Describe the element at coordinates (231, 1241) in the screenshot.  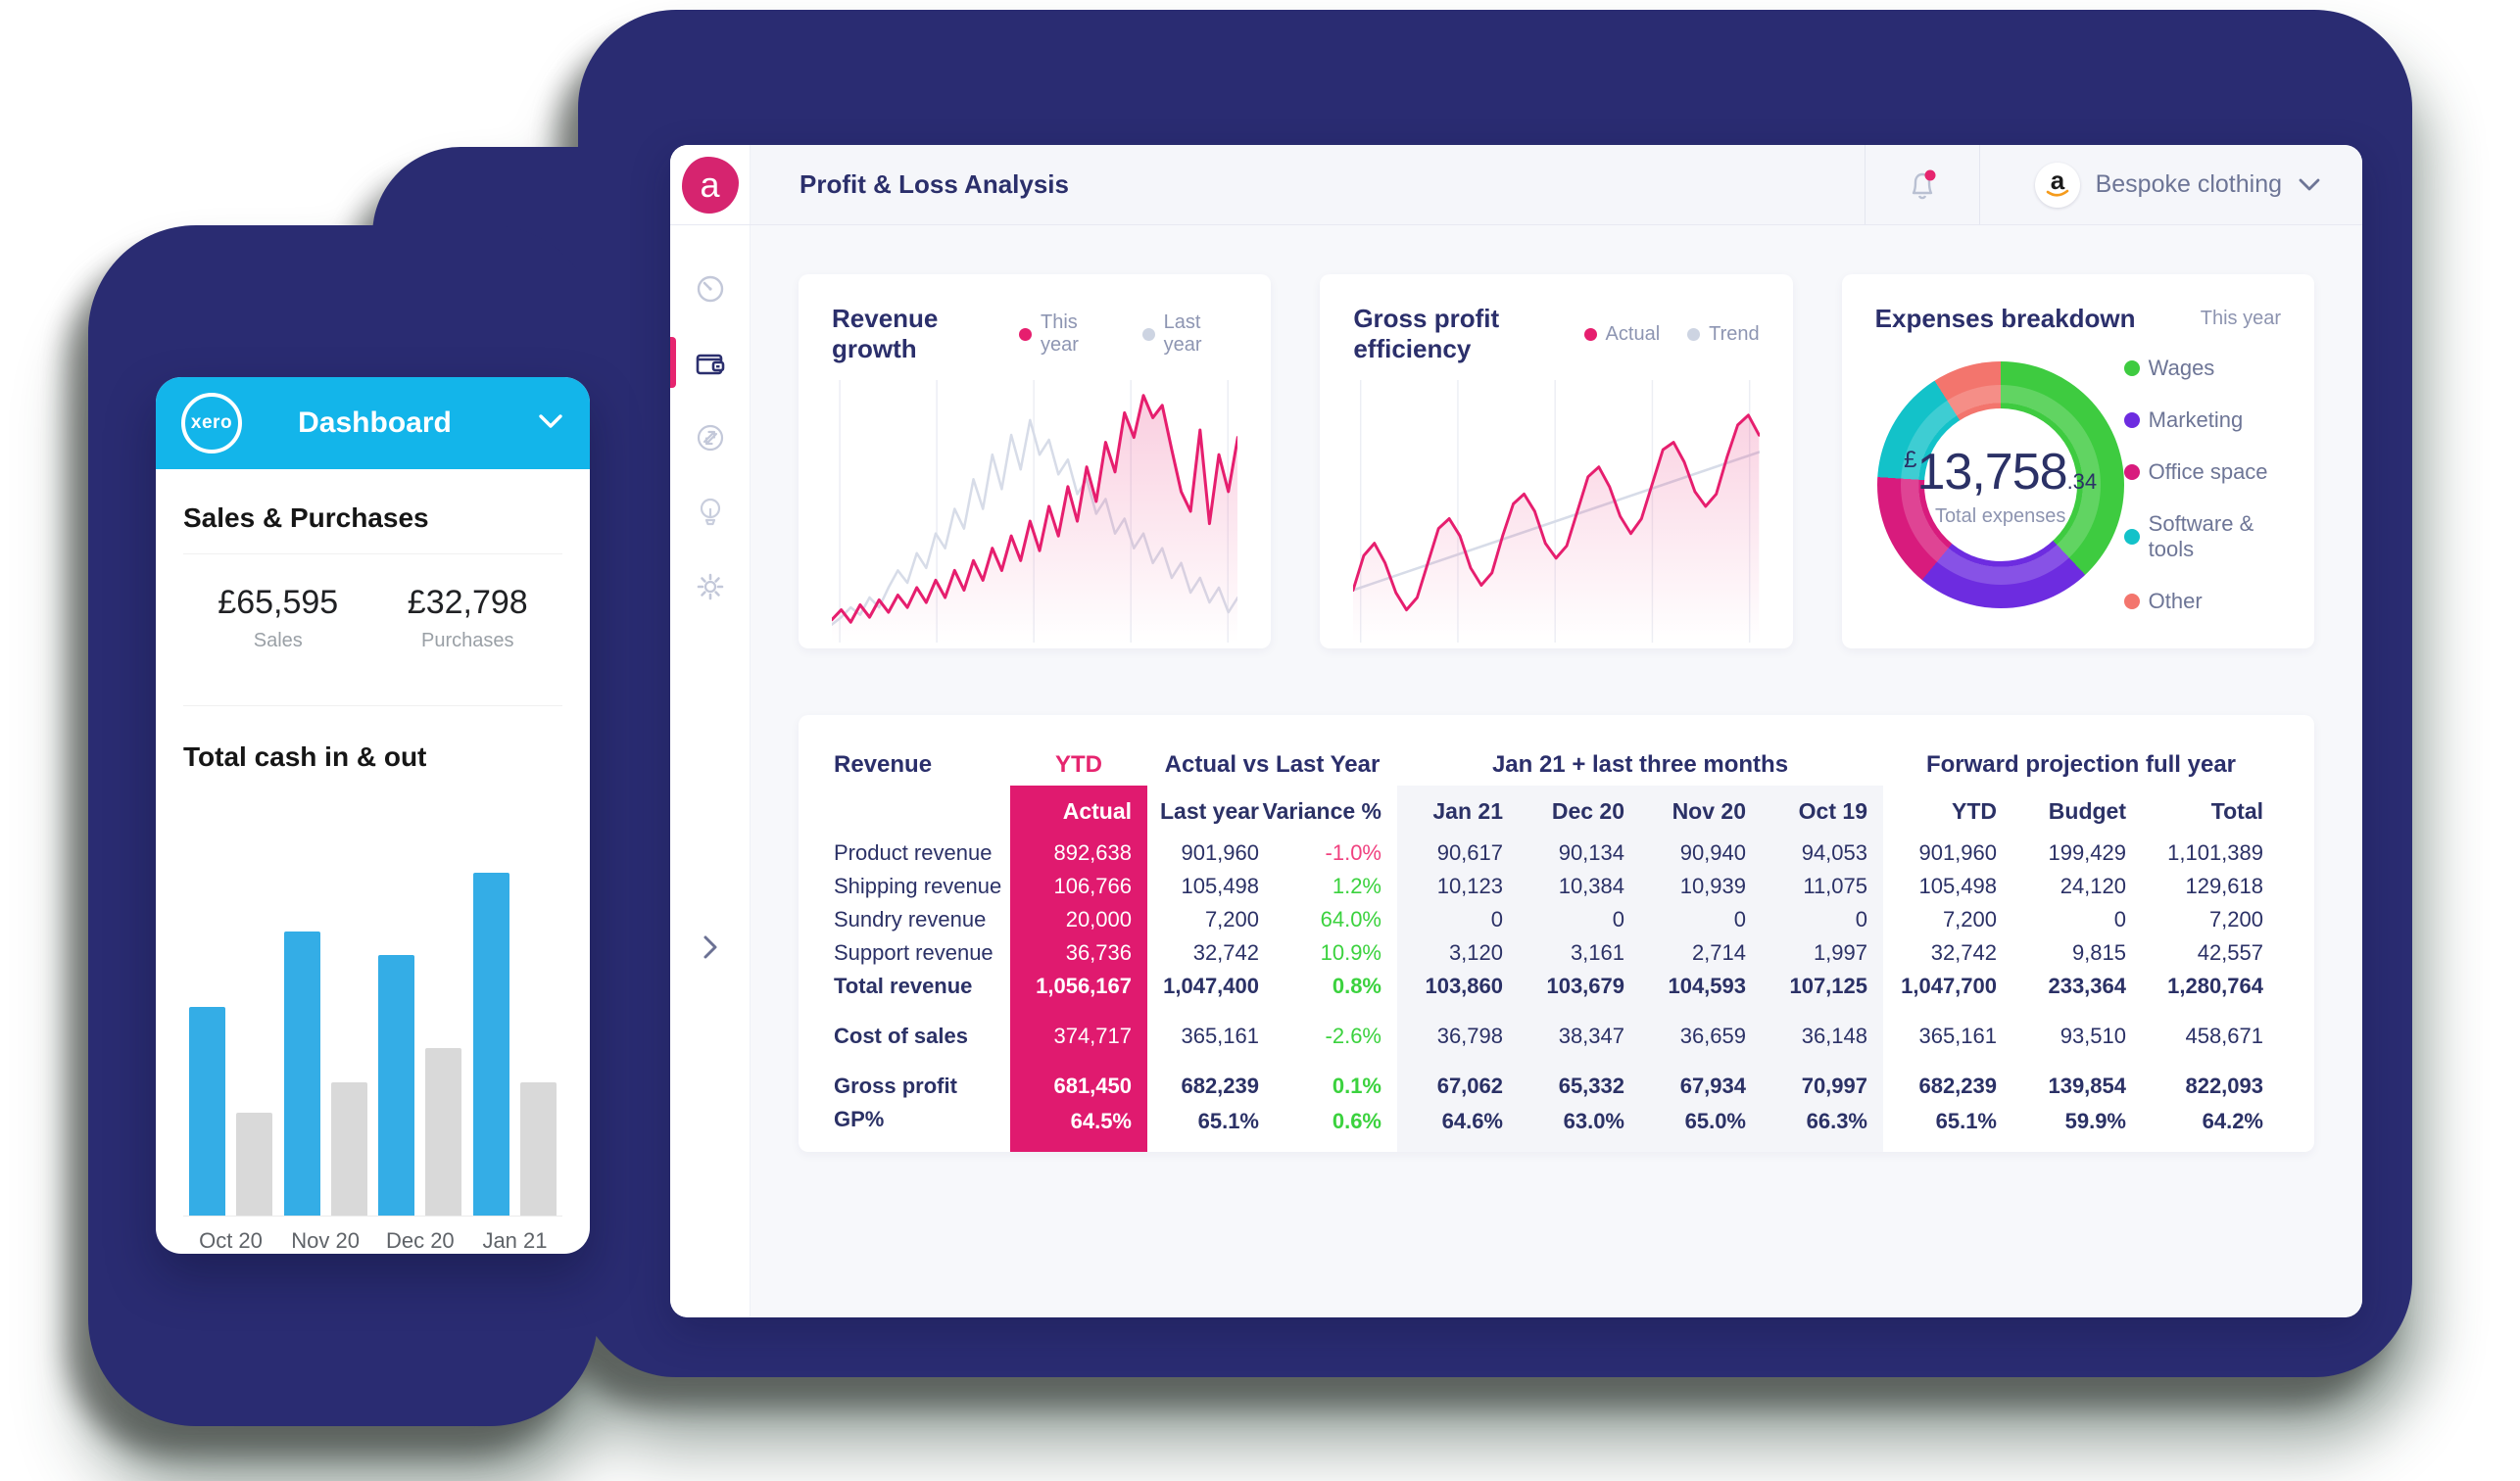
I see `bar-category-label: Oct 20` at that location.